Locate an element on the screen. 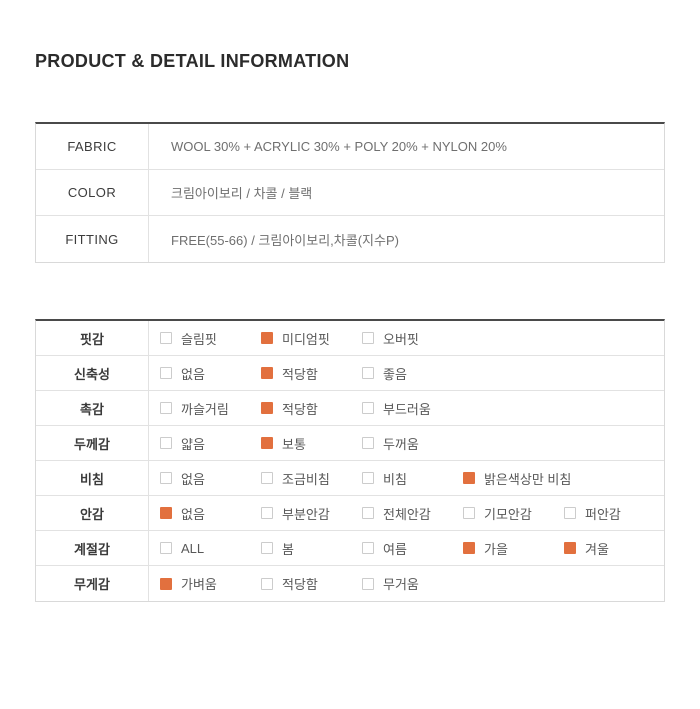  detail-table-row: 계절감 ALL 봄 여름 가을 겨울 is located at coordinates (350, 548).